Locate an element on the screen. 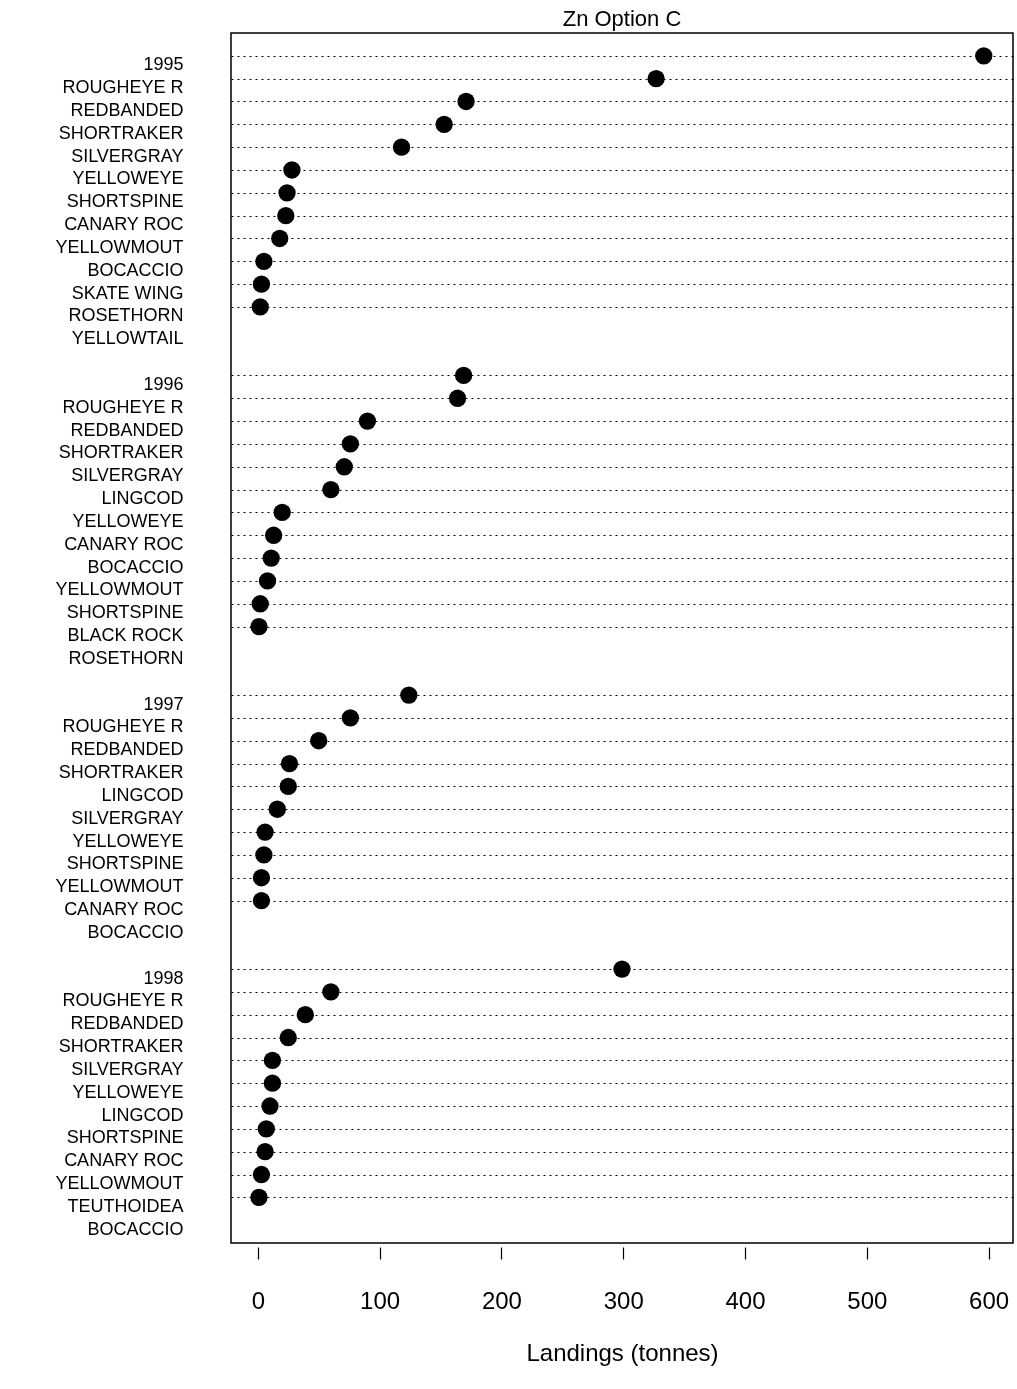  y-tick-label: 1995 is located at coordinates (163, 64).